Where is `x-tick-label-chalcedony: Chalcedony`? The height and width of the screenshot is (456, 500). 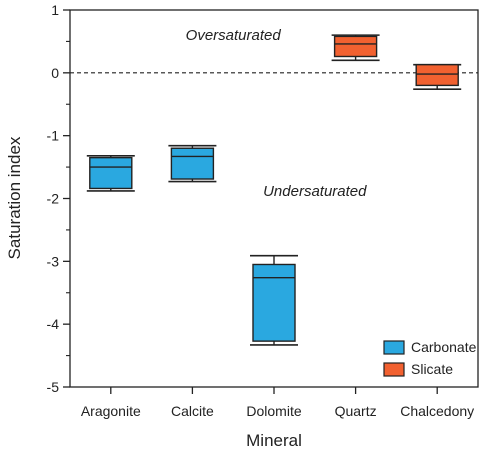
x-tick-label-chalcedony: Chalcedony is located at coordinates (437, 411).